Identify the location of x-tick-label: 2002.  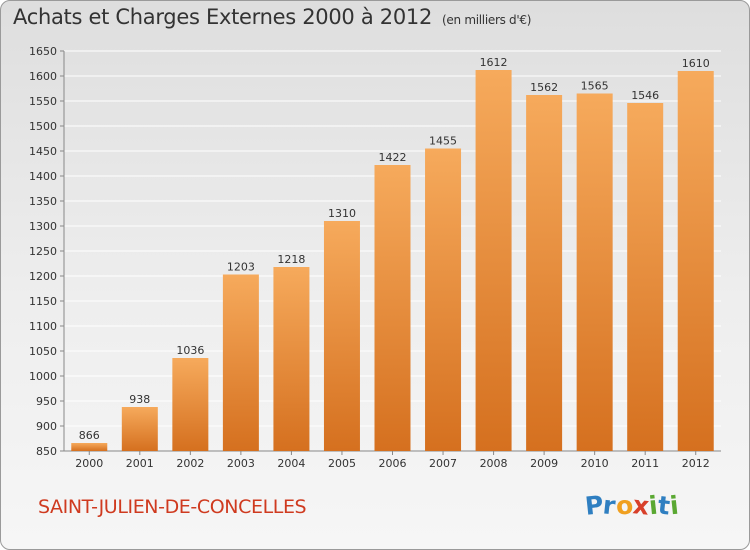
(190, 463).